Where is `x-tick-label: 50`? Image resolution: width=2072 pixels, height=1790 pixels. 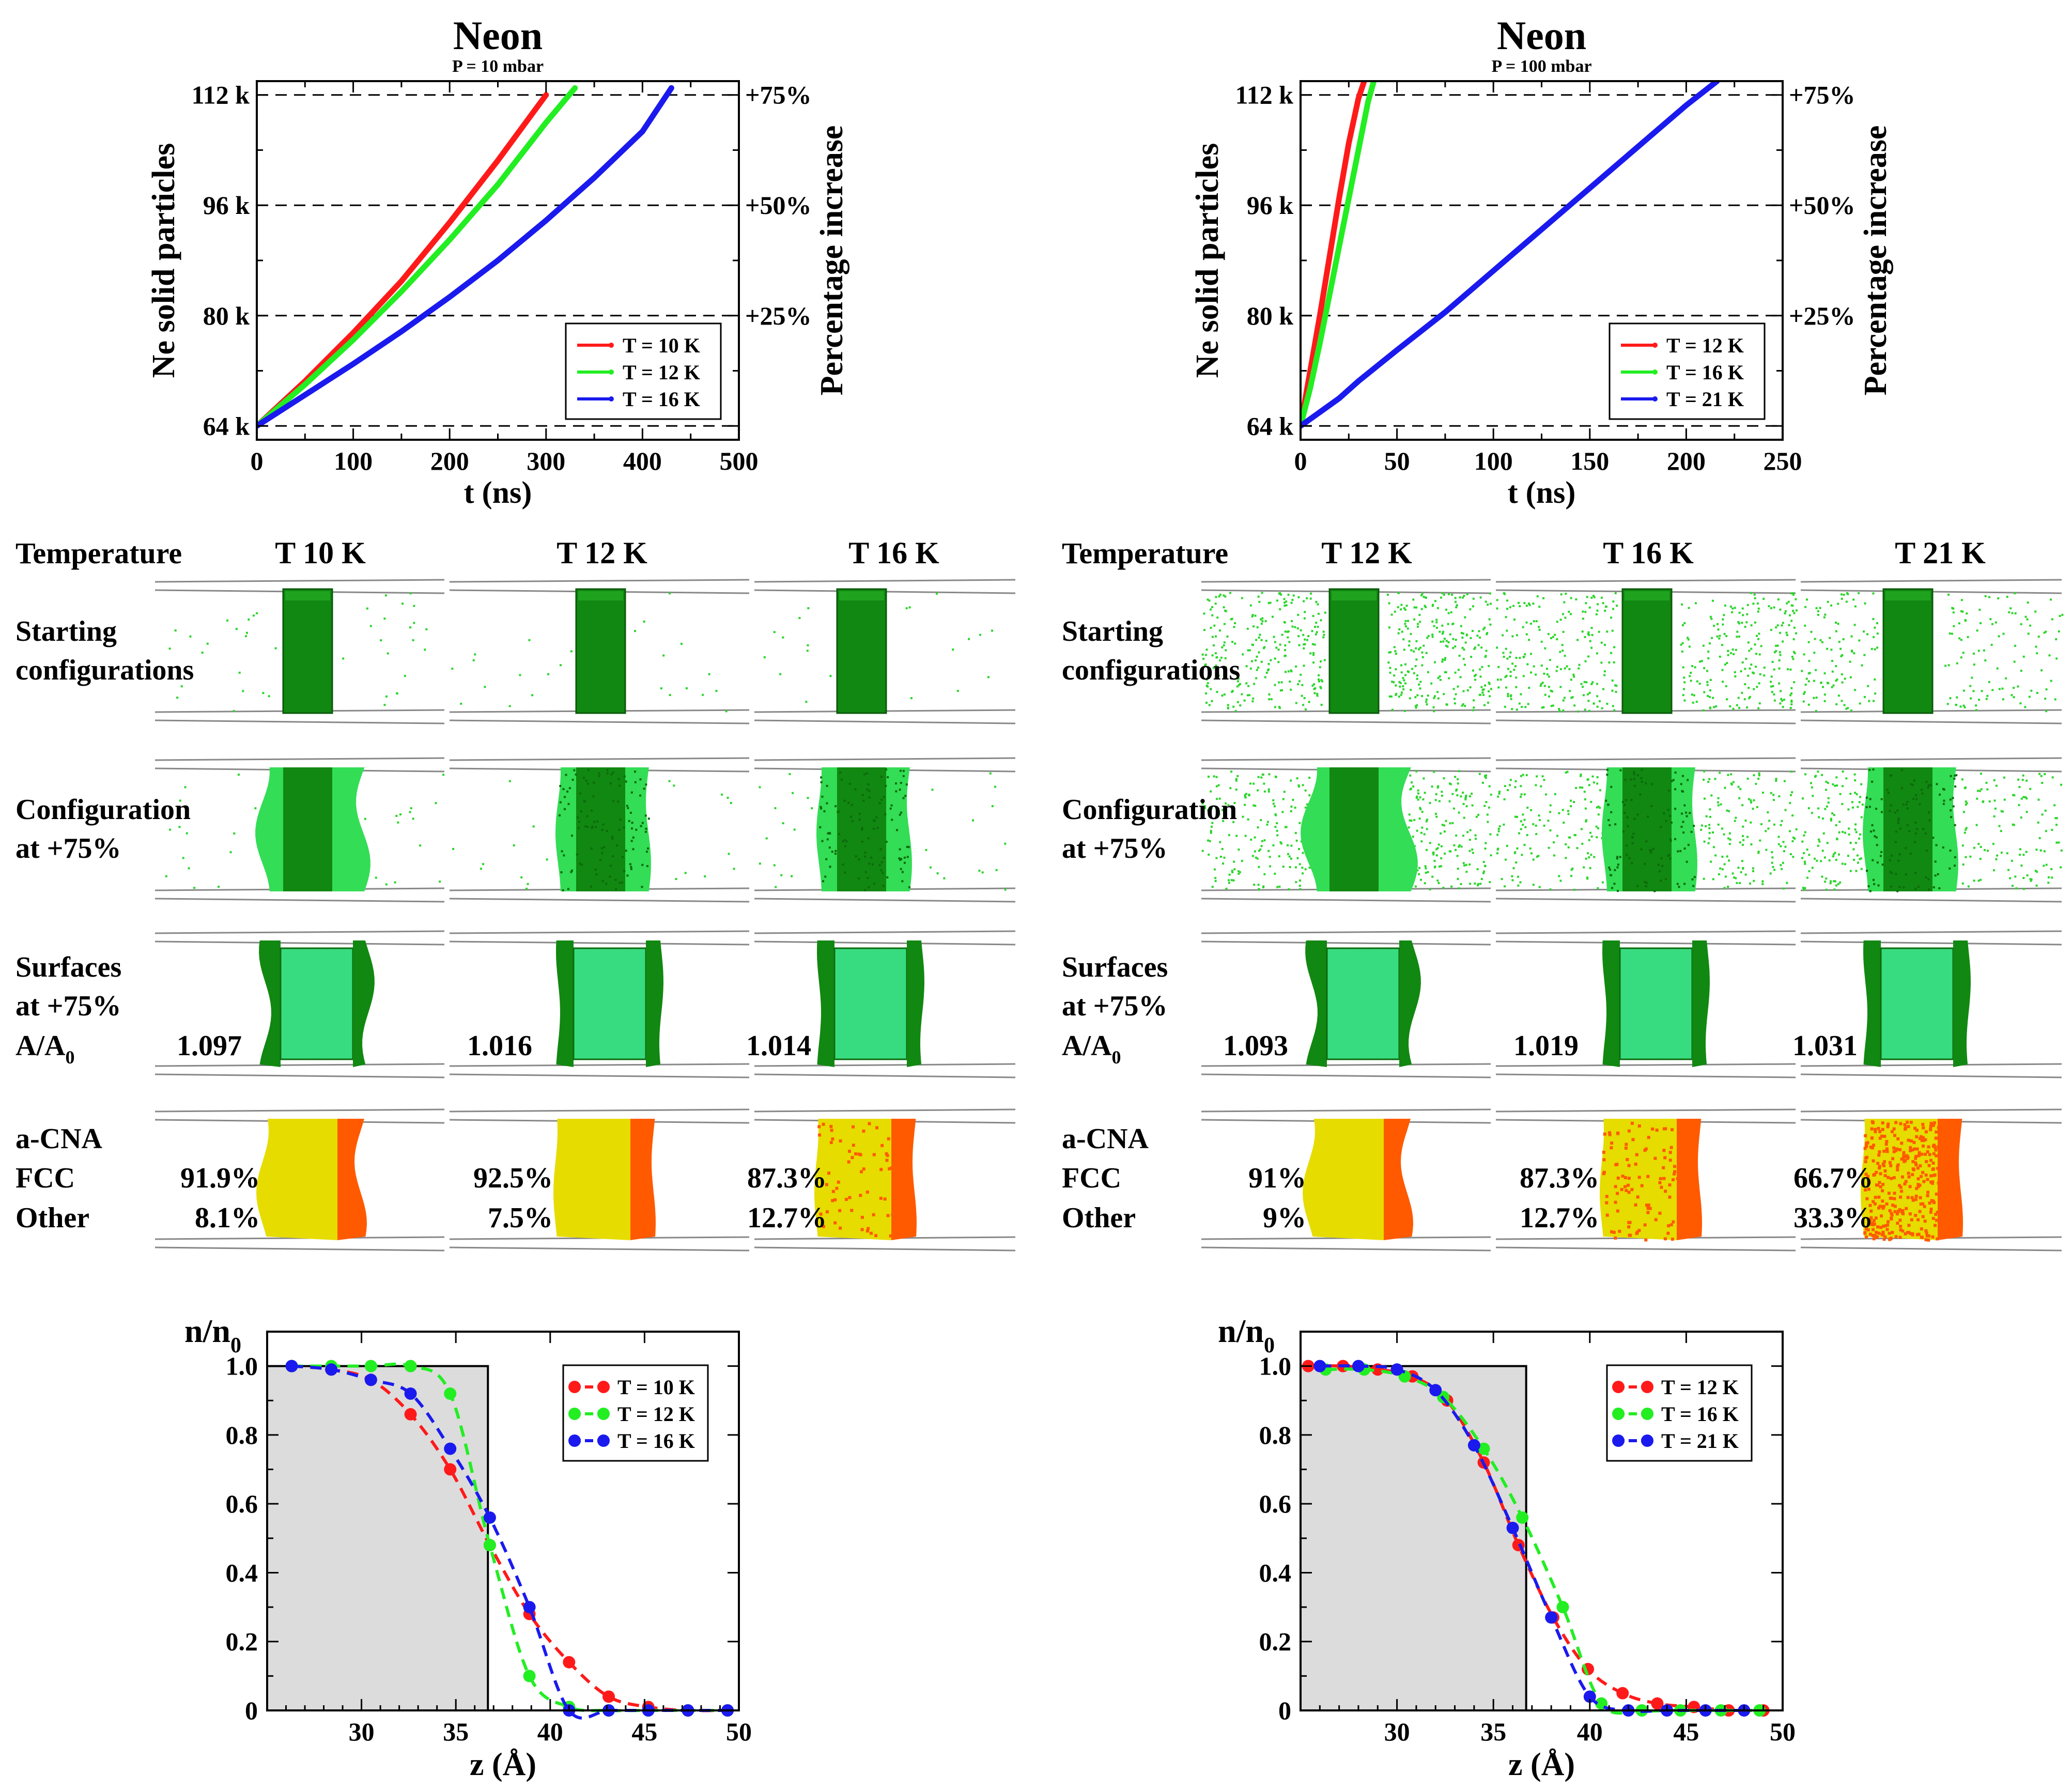
x-tick-label: 50 is located at coordinates (1397, 460).